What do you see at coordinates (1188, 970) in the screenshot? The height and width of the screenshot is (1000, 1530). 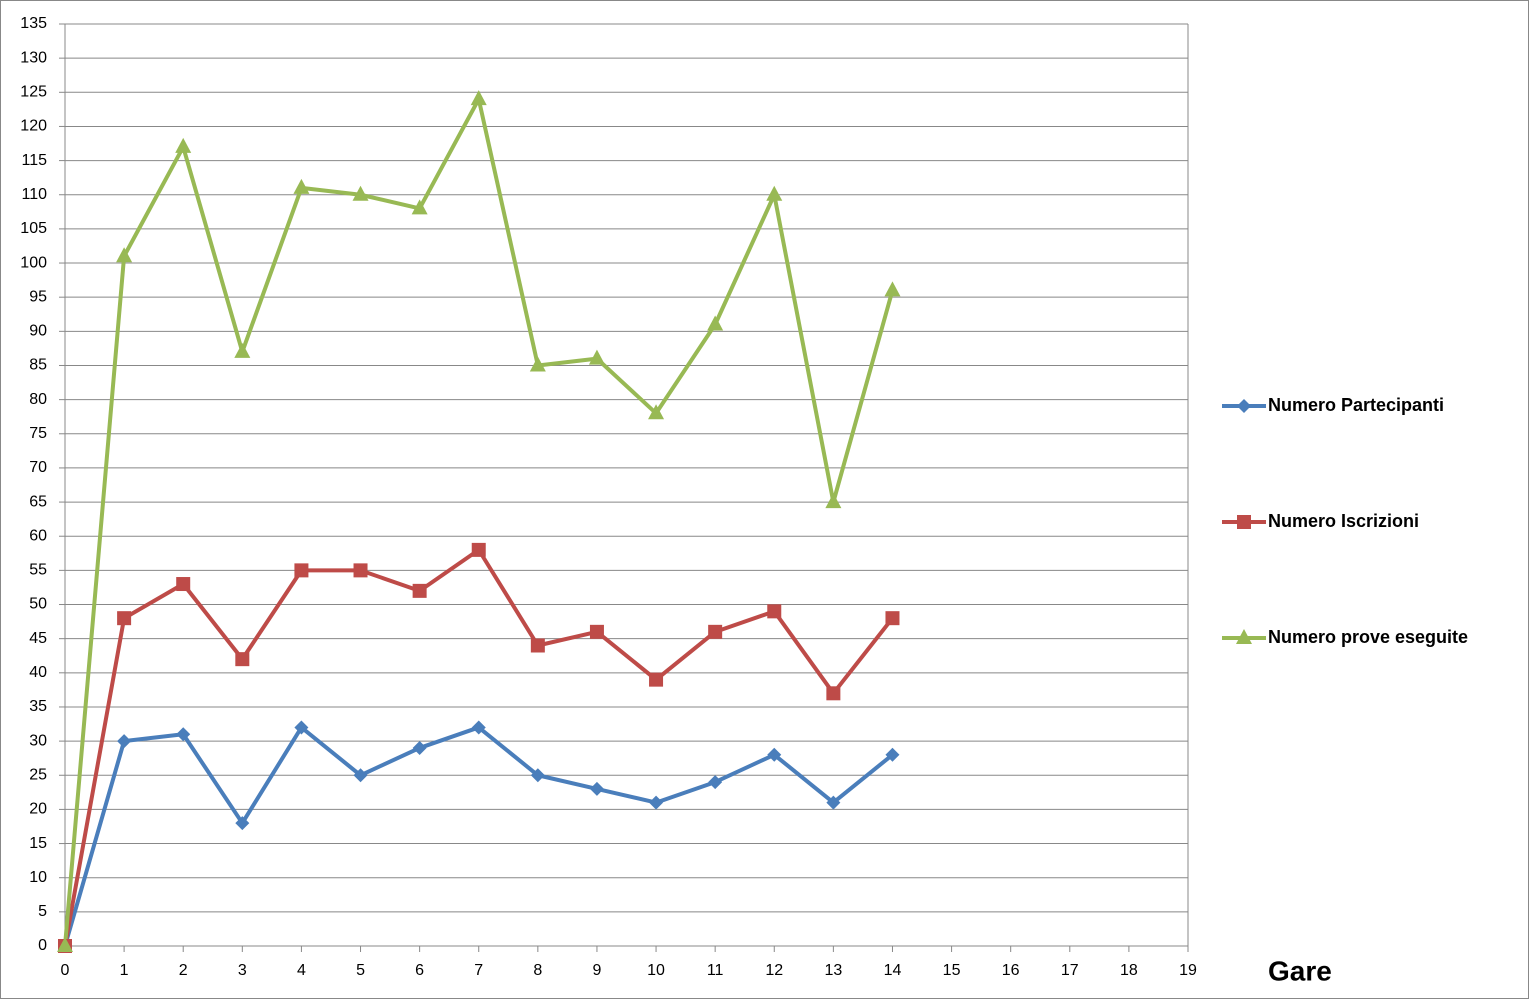 I see `x-tick-label: 19` at bounding box center [1188, 970].